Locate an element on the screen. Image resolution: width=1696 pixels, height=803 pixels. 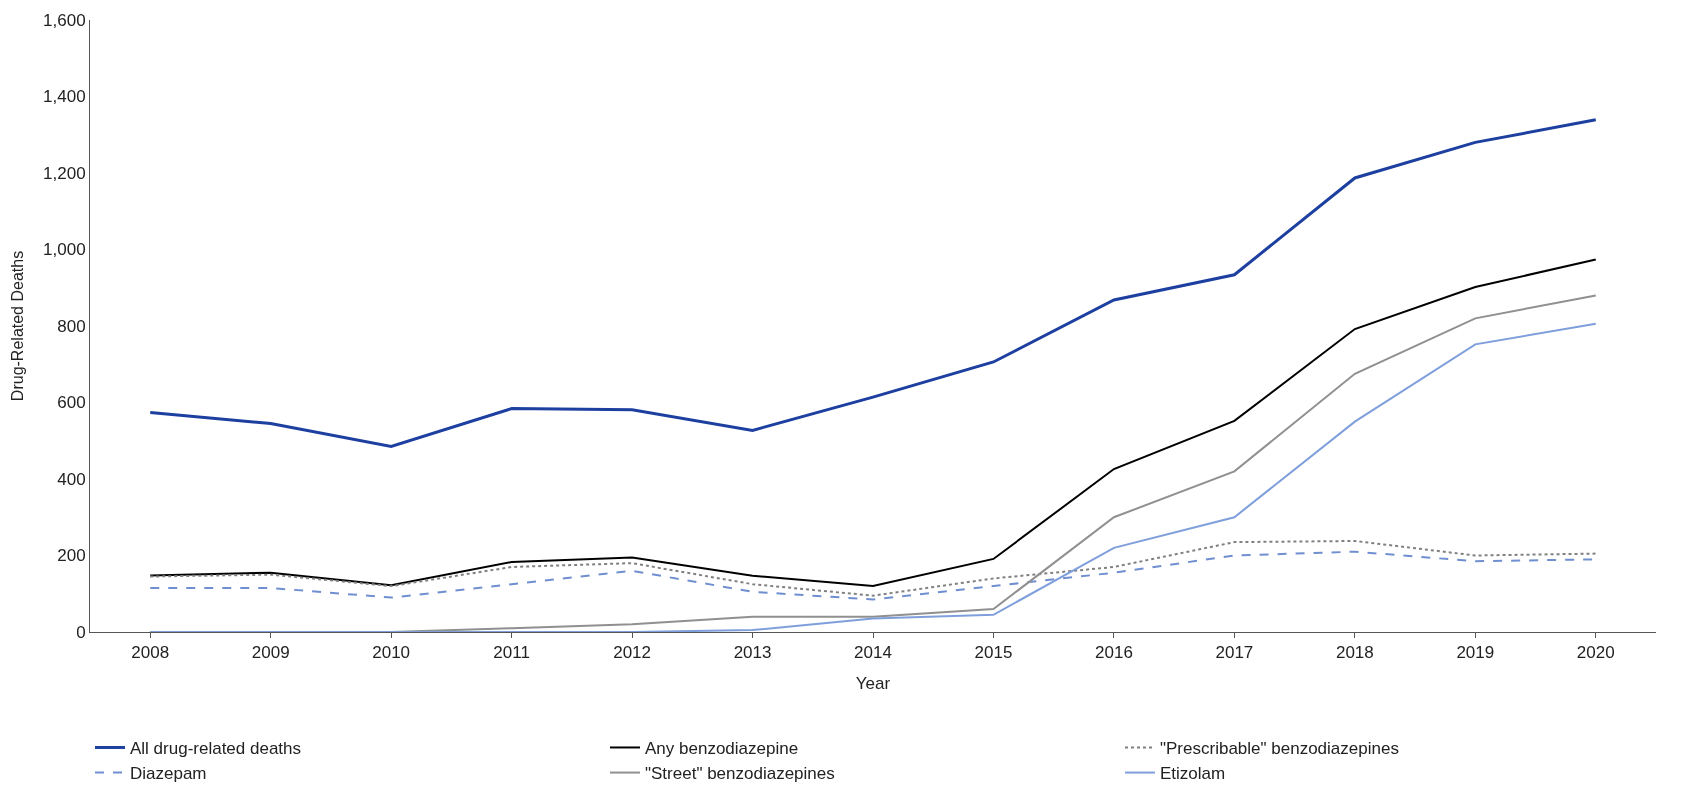
x-axis-title: Year is located at coordinates (873, 683).